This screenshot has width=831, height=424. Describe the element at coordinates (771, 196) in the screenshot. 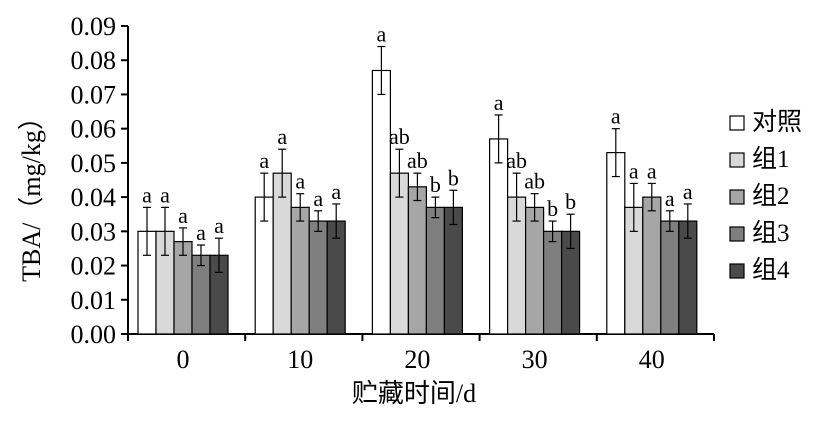

I see `legend-label: 组2` at that location.